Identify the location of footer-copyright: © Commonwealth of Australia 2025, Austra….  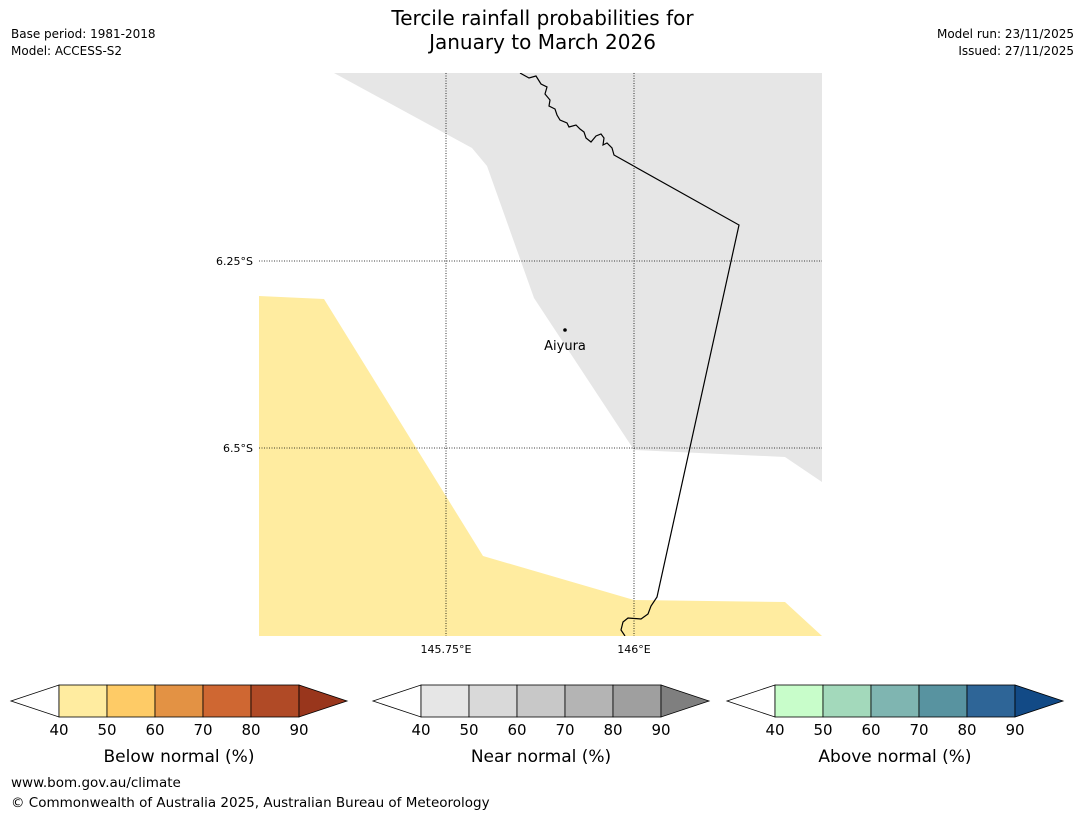
(250, 803).